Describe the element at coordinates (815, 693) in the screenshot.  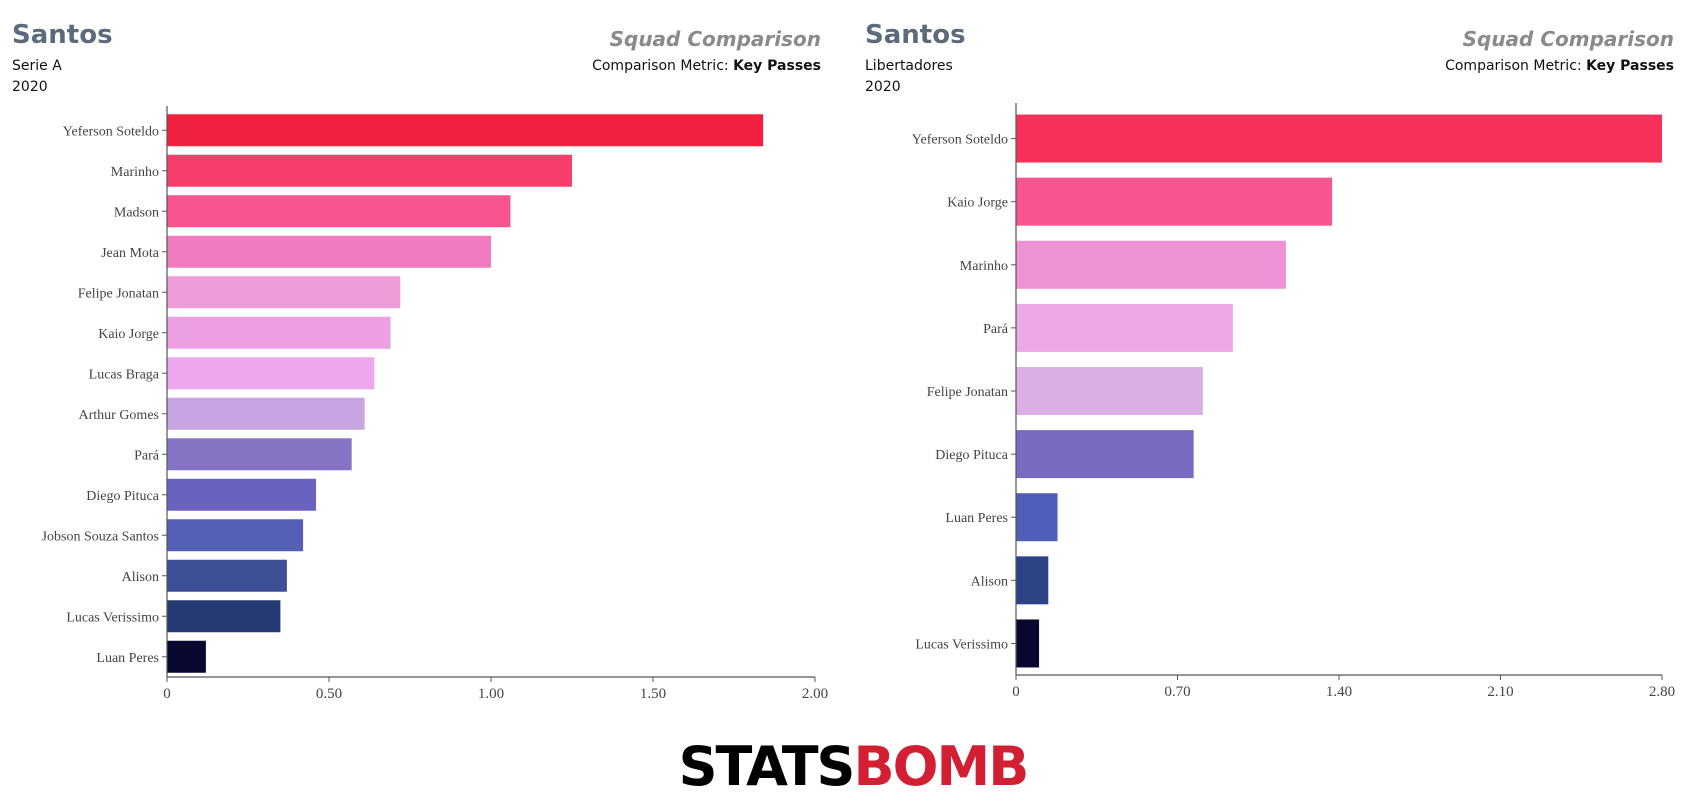
I see `x-tick-label: 2.00` at that location.